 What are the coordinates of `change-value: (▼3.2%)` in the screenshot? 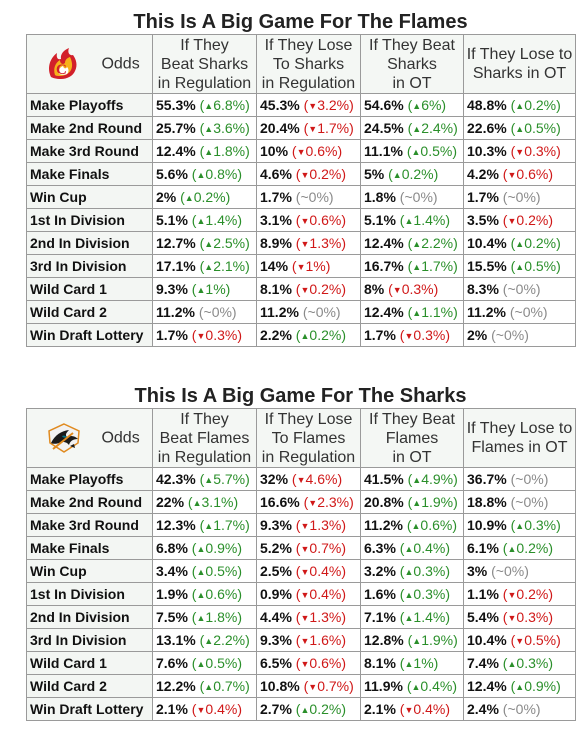 It's located at (326, 105).